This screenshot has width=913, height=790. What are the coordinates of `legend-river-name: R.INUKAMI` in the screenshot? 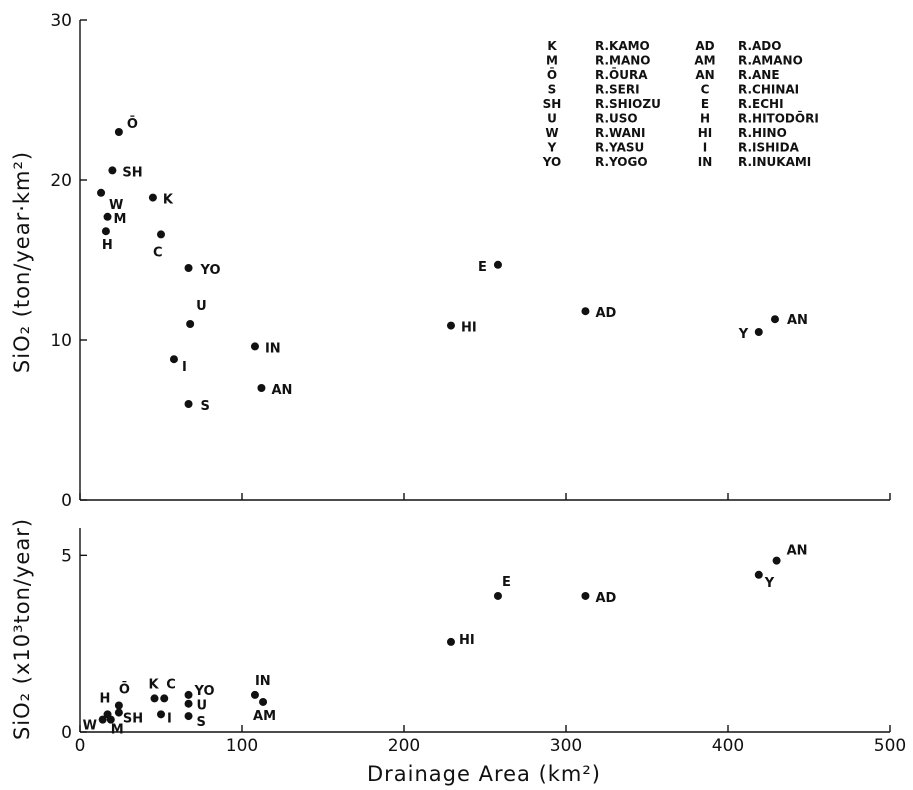 It's located at (774, 162).